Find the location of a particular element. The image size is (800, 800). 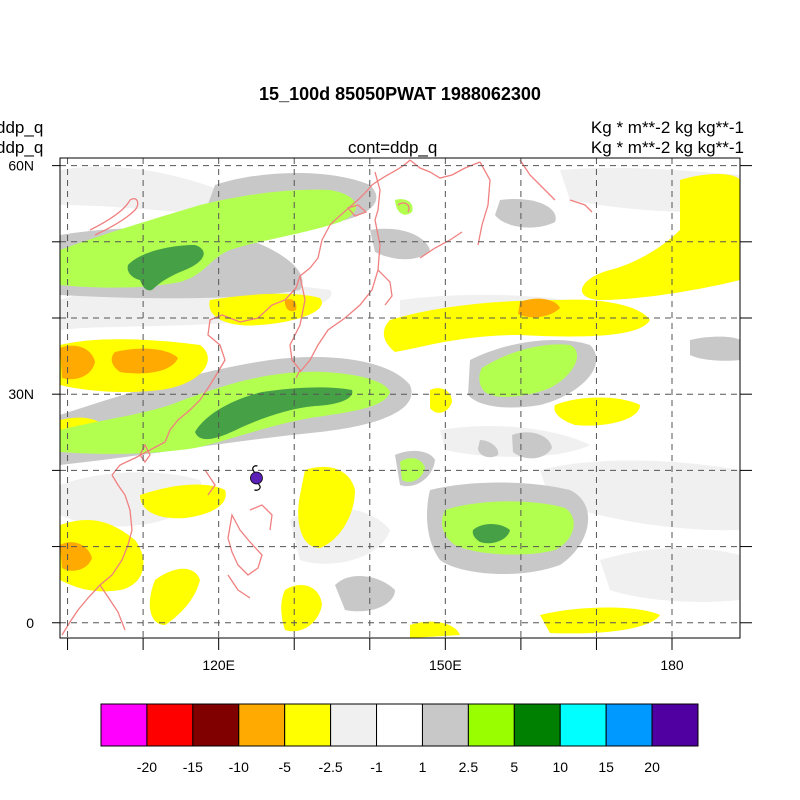

colorbar-level-label: -5 is located at coordinates (284, 767).